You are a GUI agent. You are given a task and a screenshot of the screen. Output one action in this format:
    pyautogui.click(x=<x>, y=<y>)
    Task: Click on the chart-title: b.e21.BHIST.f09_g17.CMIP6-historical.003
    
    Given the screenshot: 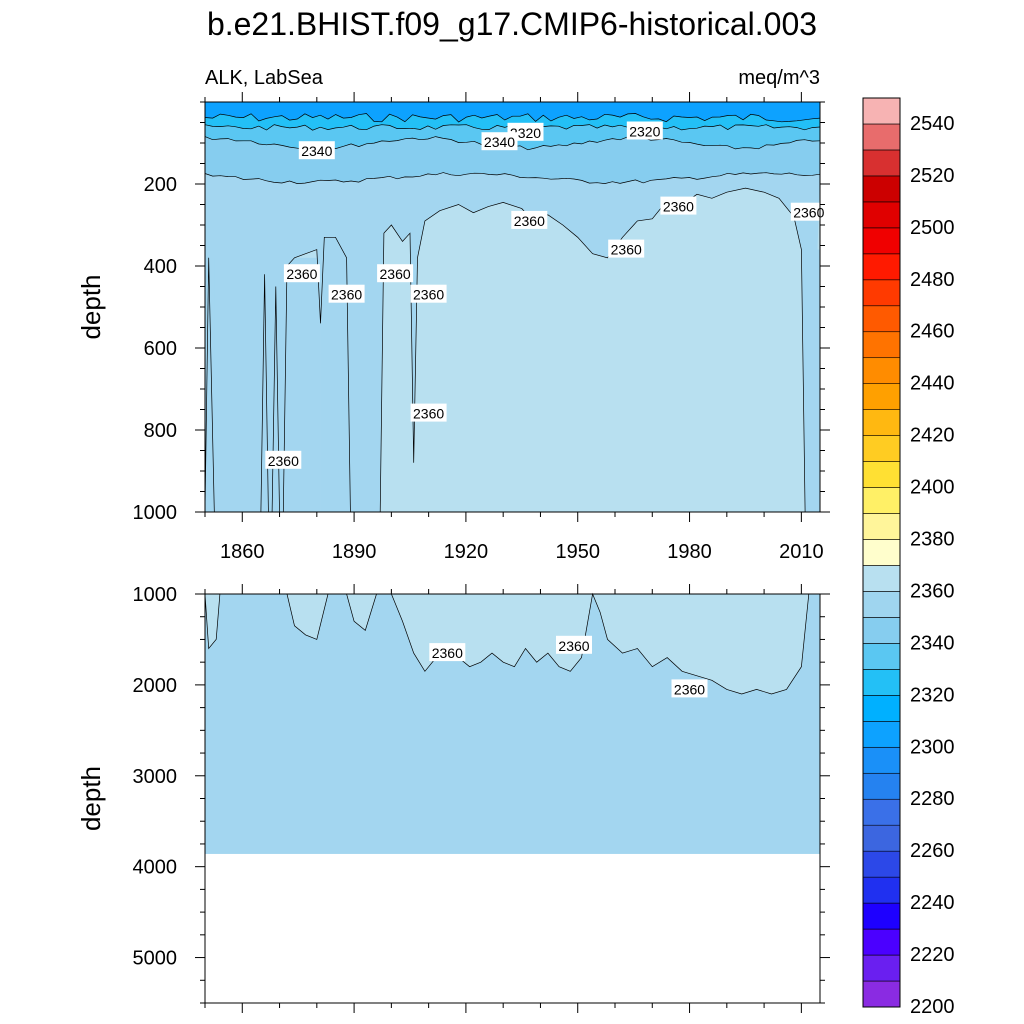 What is the action you would take?
    pyautogui.click(x=512, y=24)
    